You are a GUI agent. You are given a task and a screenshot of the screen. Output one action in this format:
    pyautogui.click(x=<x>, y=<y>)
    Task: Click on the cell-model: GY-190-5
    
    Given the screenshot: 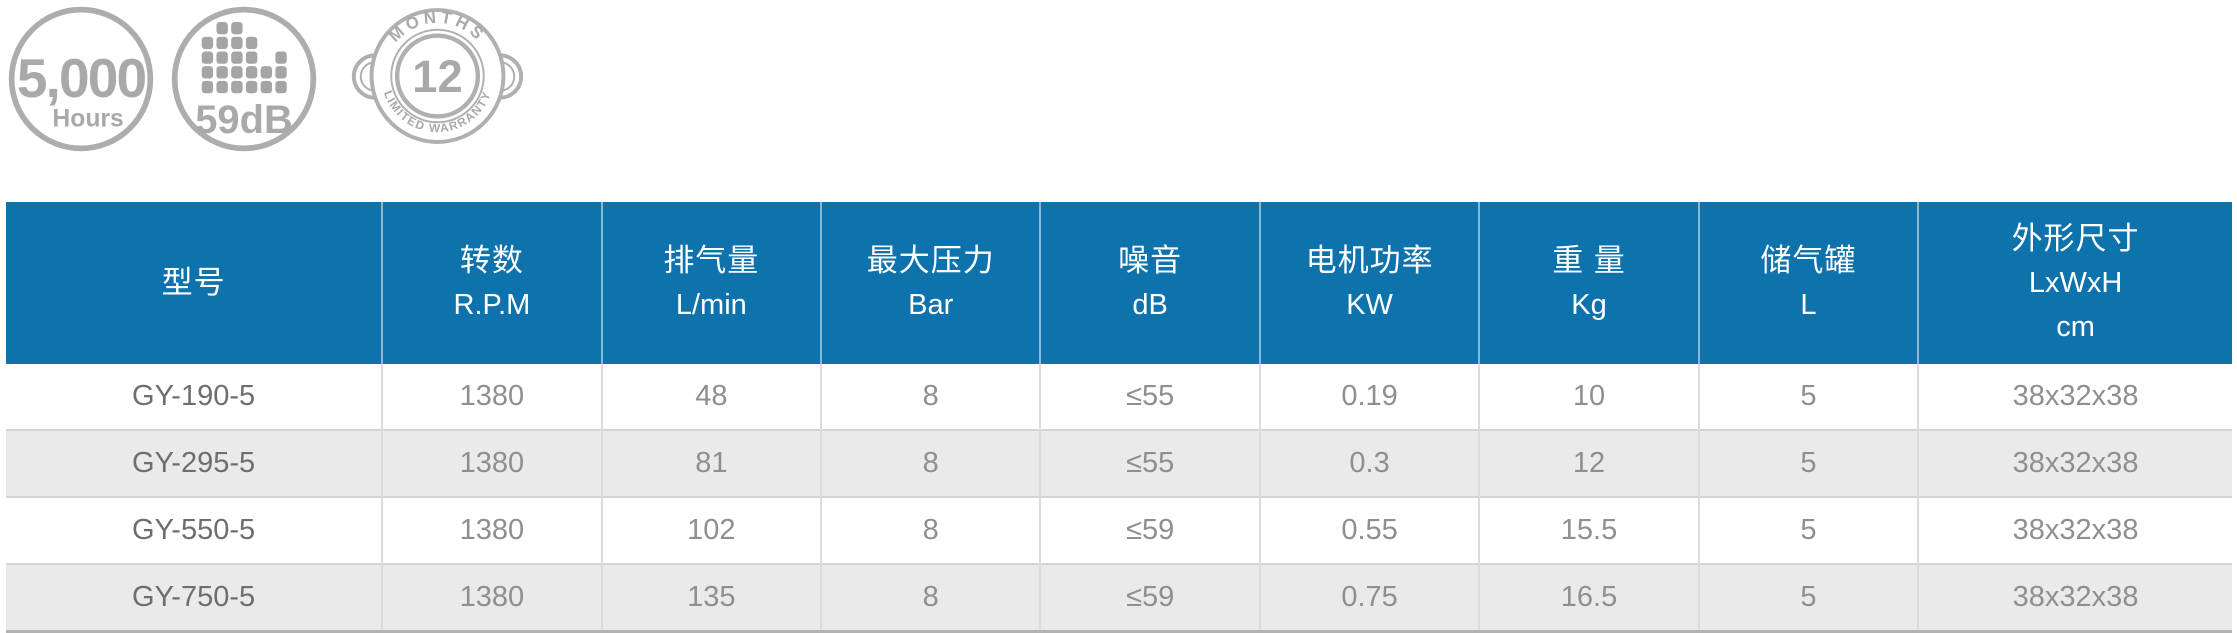 What is the action you would take?
    pyautogui.click(x=194, y=397)
    